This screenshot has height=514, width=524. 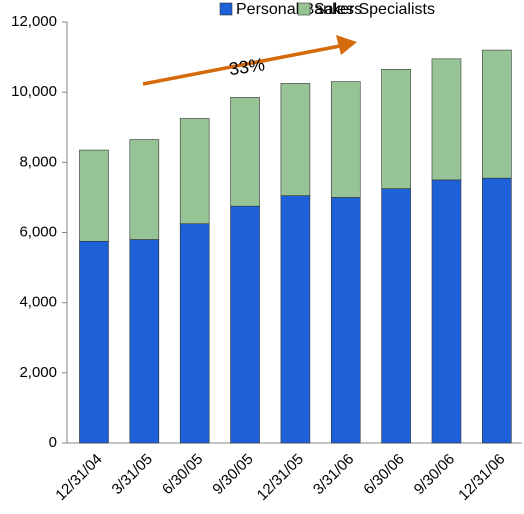 I want to click on y-tick-label: 0, so click(x=53, y=442).